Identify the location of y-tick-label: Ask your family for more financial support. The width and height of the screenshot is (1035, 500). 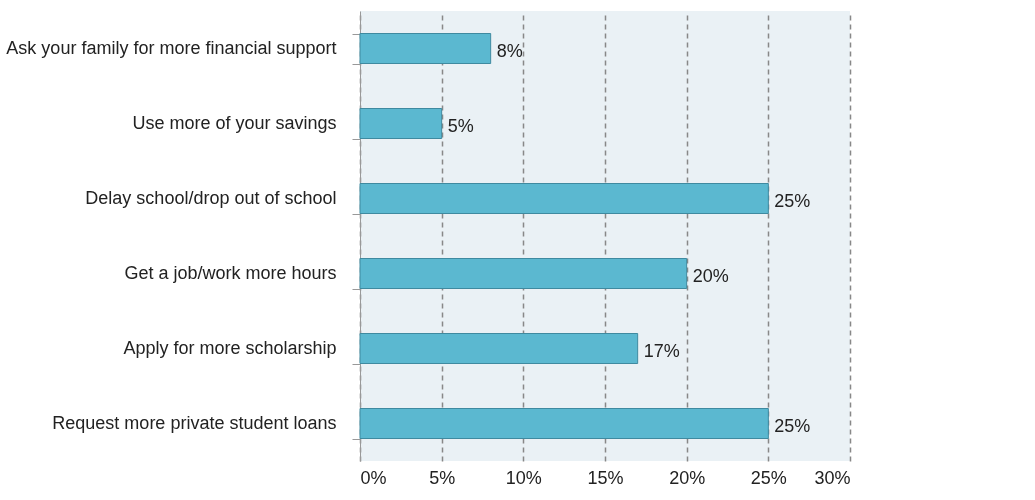
(171, 48).